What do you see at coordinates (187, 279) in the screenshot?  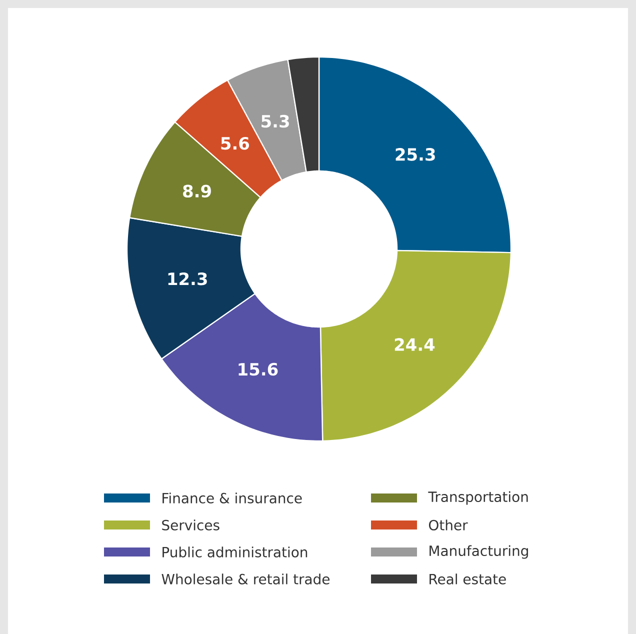 I see `data-label: 12.3` at bounding box center [187, 279].